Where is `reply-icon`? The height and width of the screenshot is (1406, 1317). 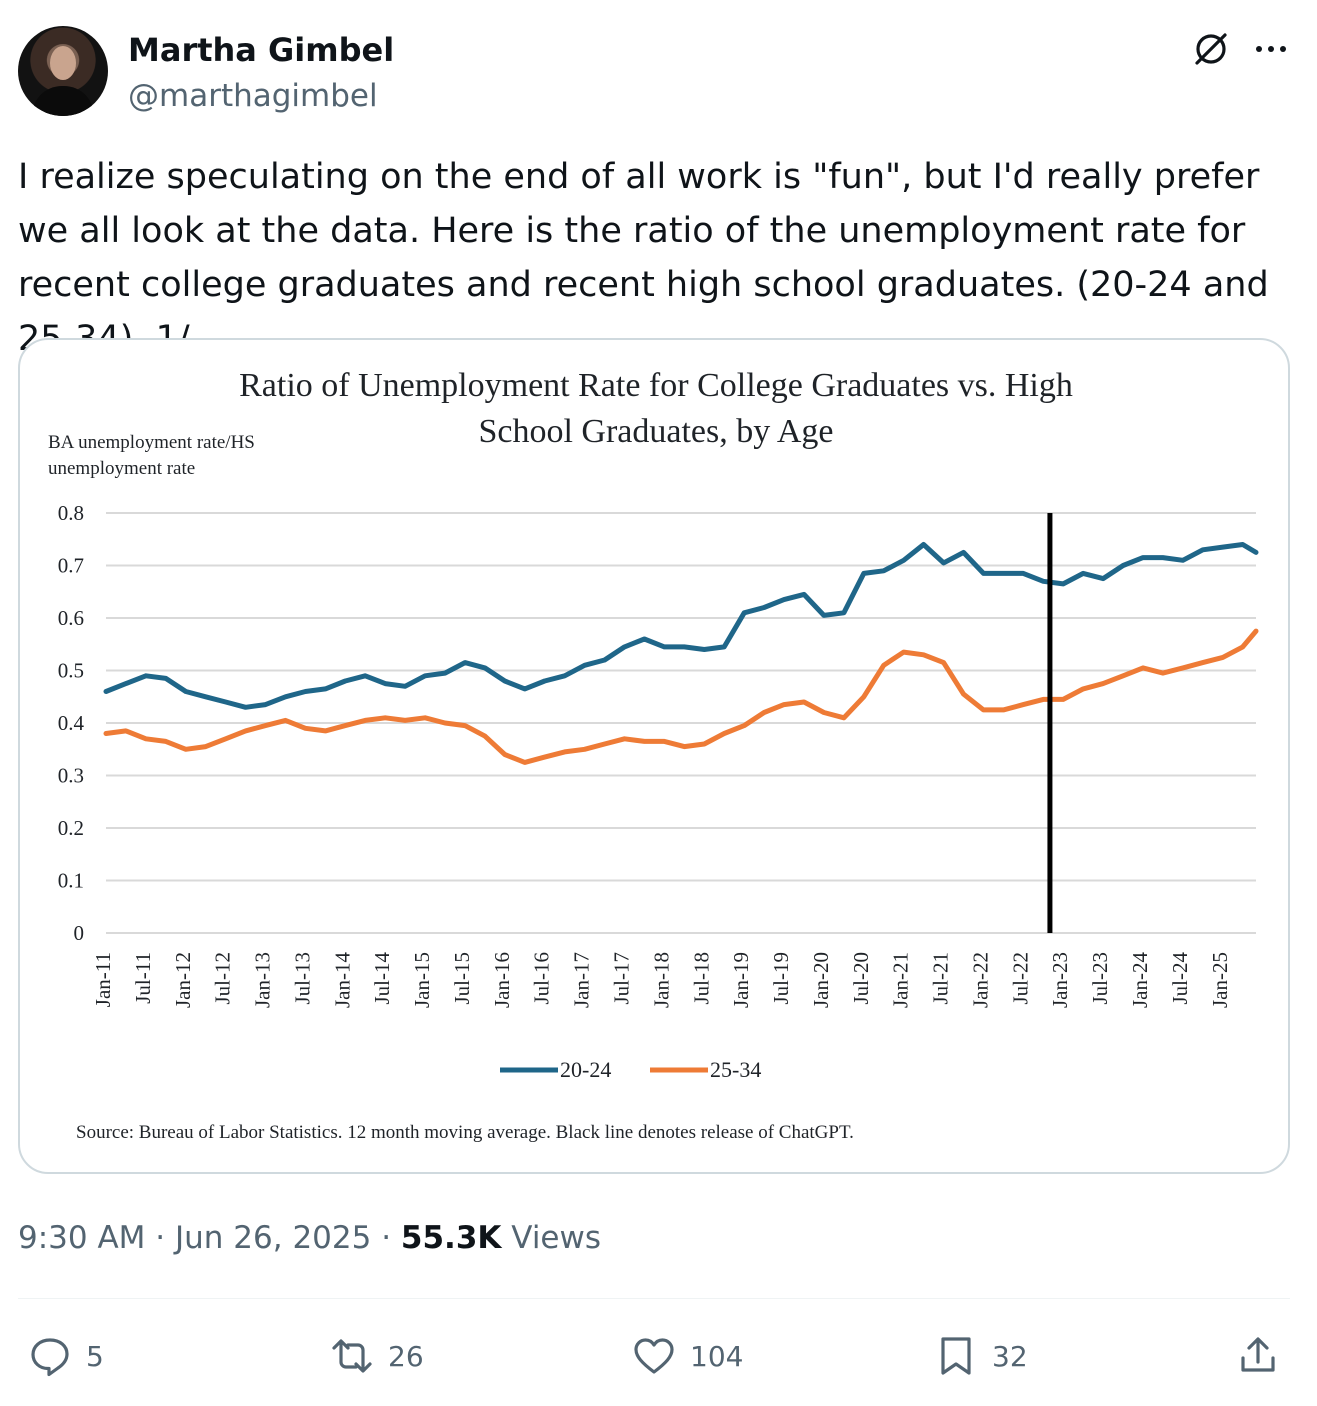 reply-icon is located at coordinates (50, 1357).